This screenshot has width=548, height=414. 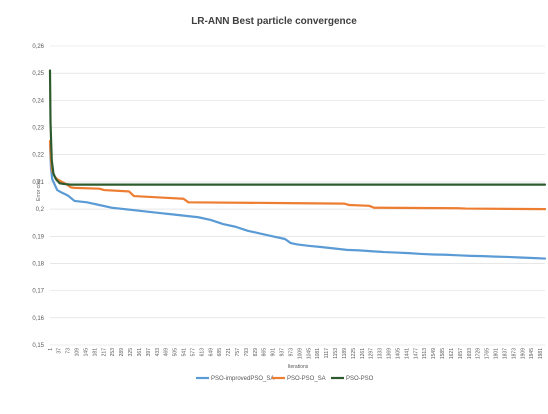 What do you see at coordinates (318, 353) in the screenshot?
I see `x-tick-label: 1081` at bounding box center [318, 353].